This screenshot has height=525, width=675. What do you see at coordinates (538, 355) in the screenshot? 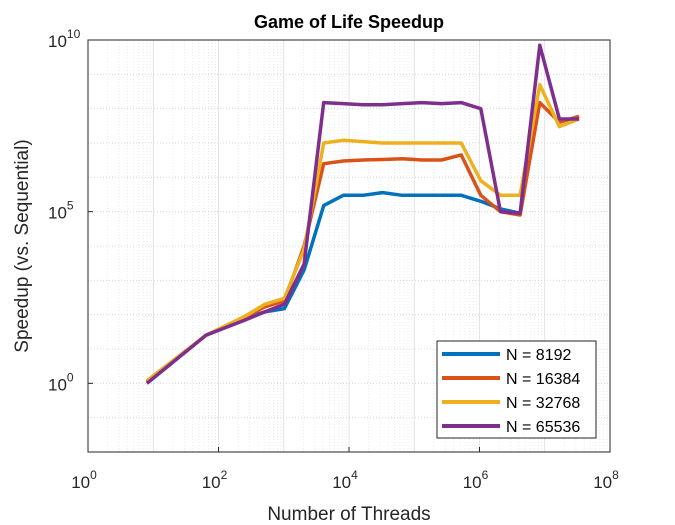
I see `legend-entry-label: N = 8192` at bounding box center [538, 355].